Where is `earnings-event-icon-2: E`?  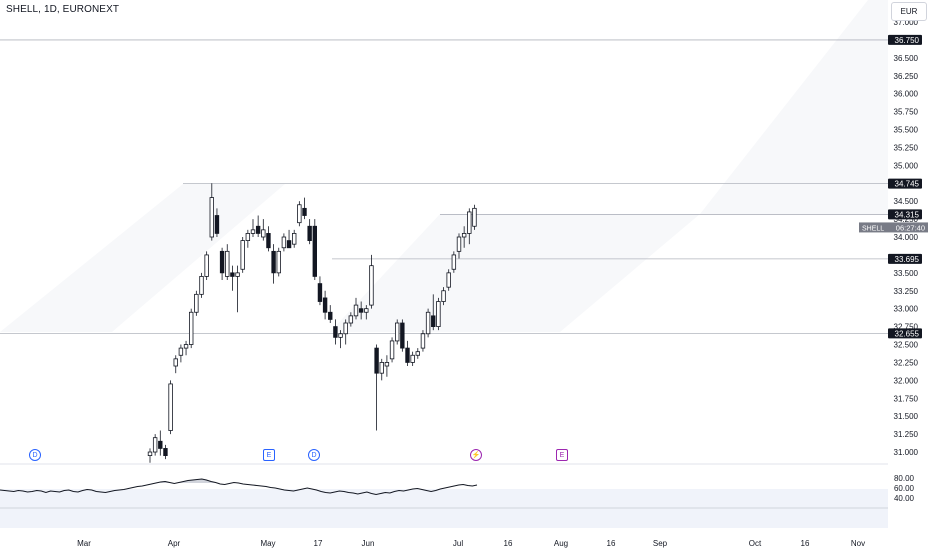 earnings-event-icon-2: E is located at coordinates (562, 455).